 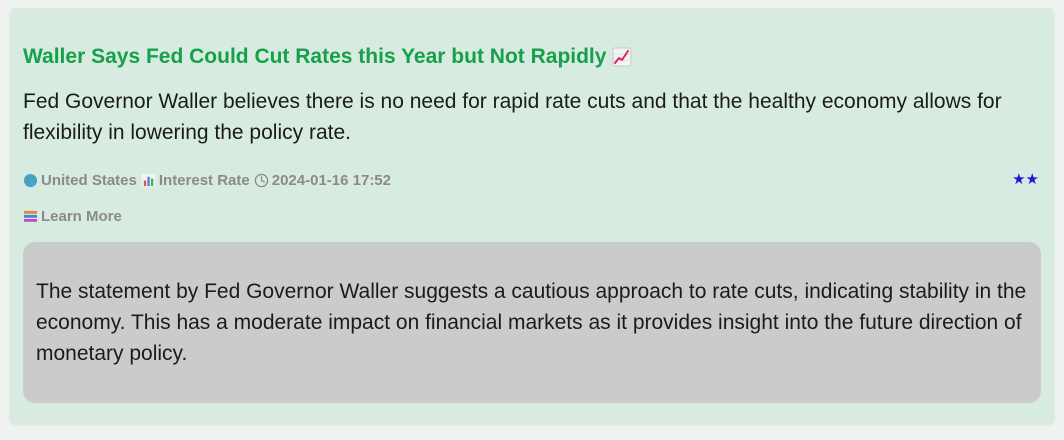 What do you see at coordinates (148, 180) in the screenshot?
I see `bar-chart-icon` at bounding box center [148, 180].